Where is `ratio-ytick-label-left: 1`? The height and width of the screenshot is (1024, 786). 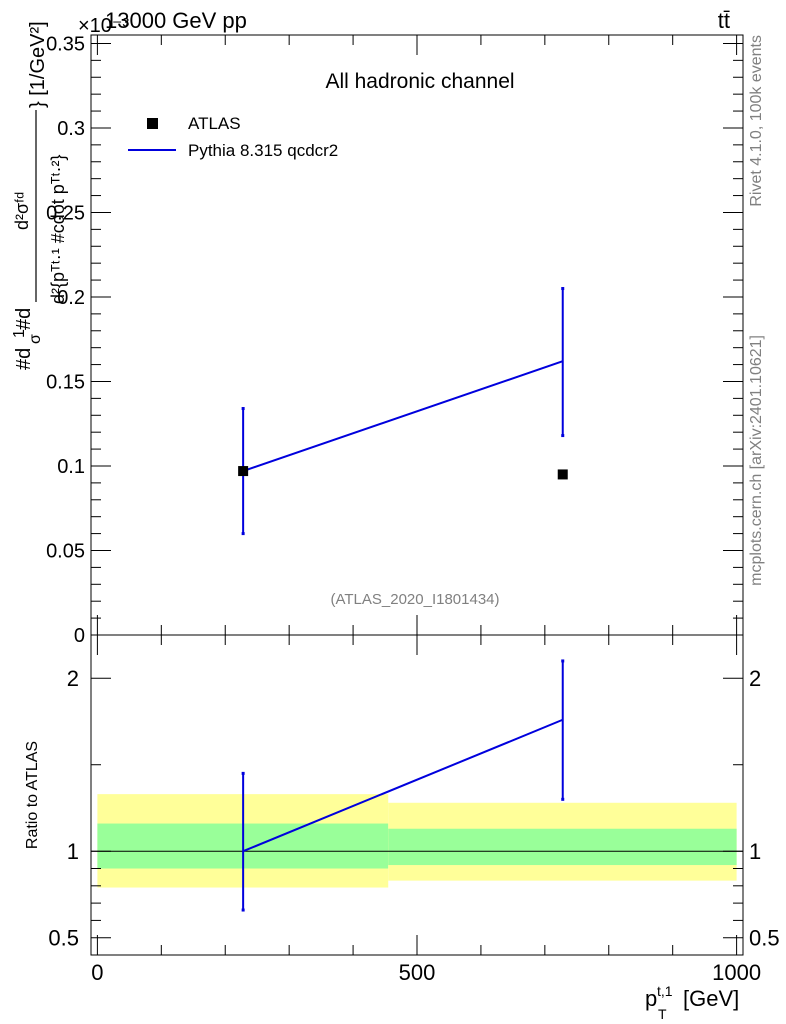
ratio-ytick-label-left: 1 is located at coordinates (73, 851).